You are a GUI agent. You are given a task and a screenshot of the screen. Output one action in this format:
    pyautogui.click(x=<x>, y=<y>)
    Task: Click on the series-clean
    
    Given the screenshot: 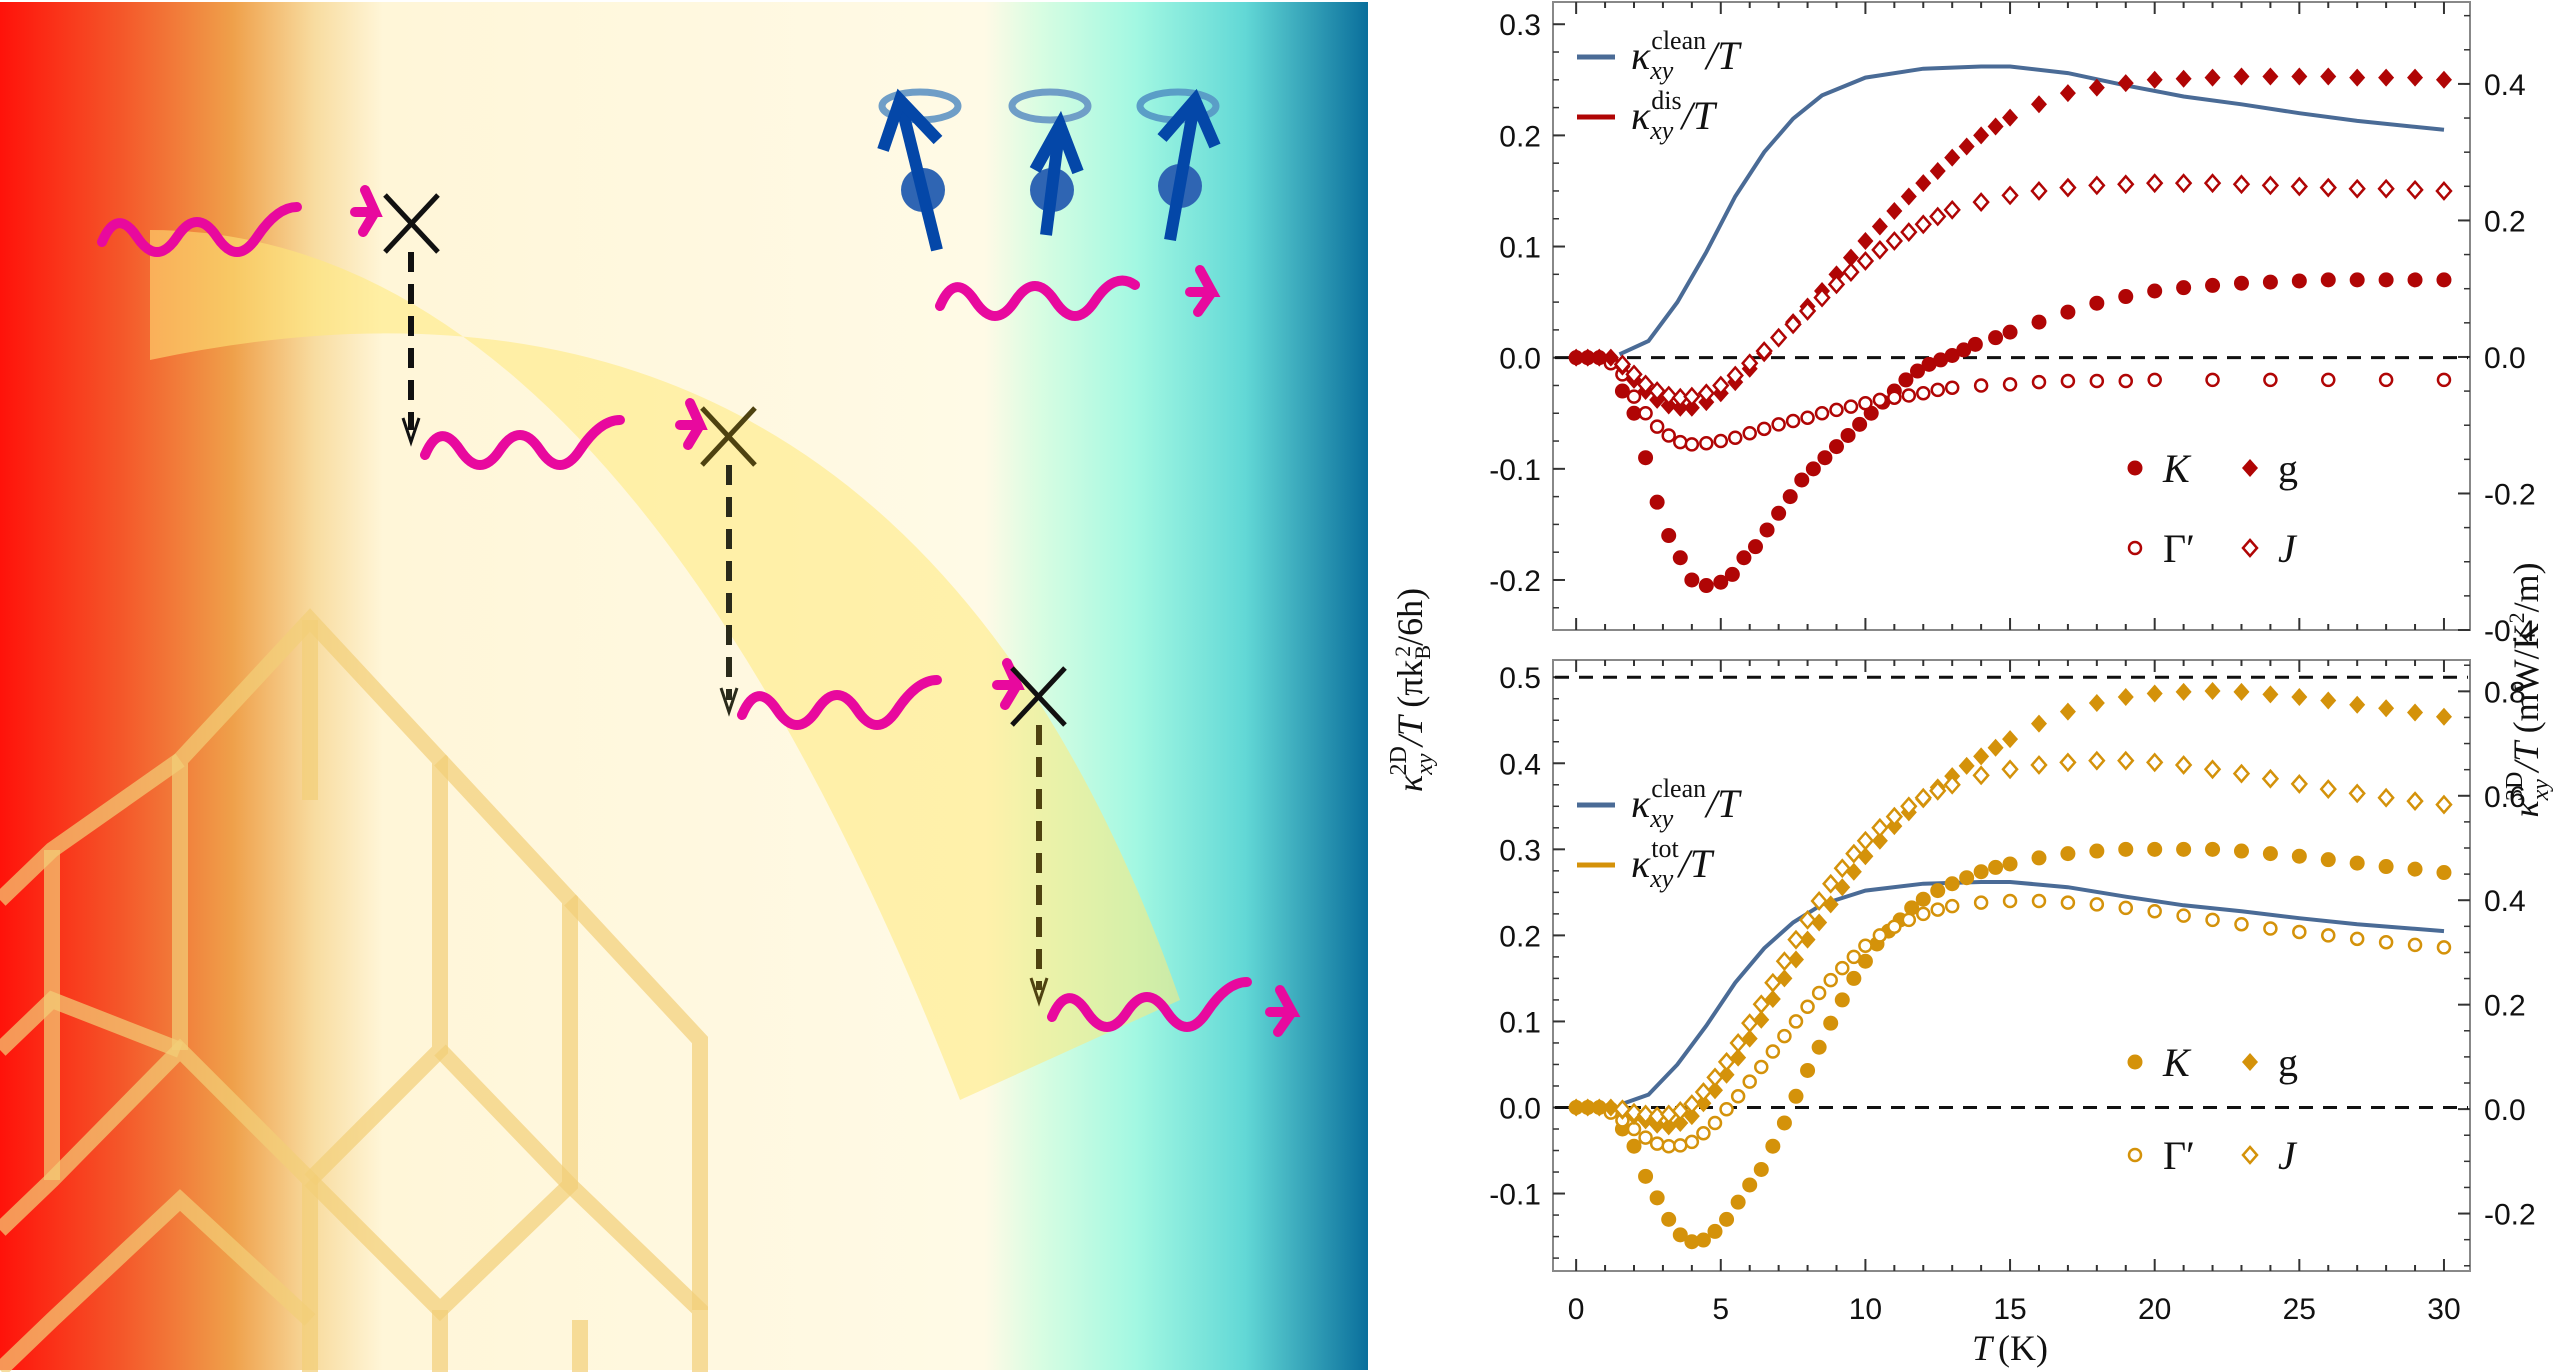 What is the action you would take?
    pyautogui.click(x=2031, y=210)
    